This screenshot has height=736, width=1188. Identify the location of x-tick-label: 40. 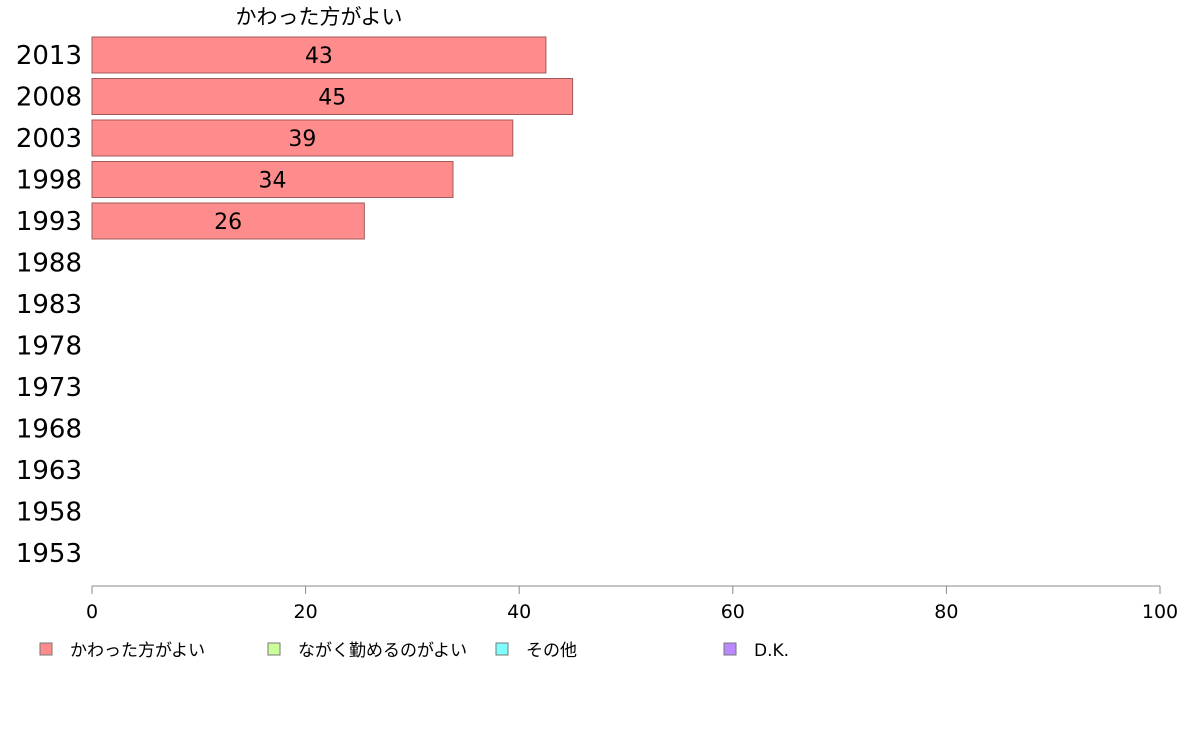
(519, 612).